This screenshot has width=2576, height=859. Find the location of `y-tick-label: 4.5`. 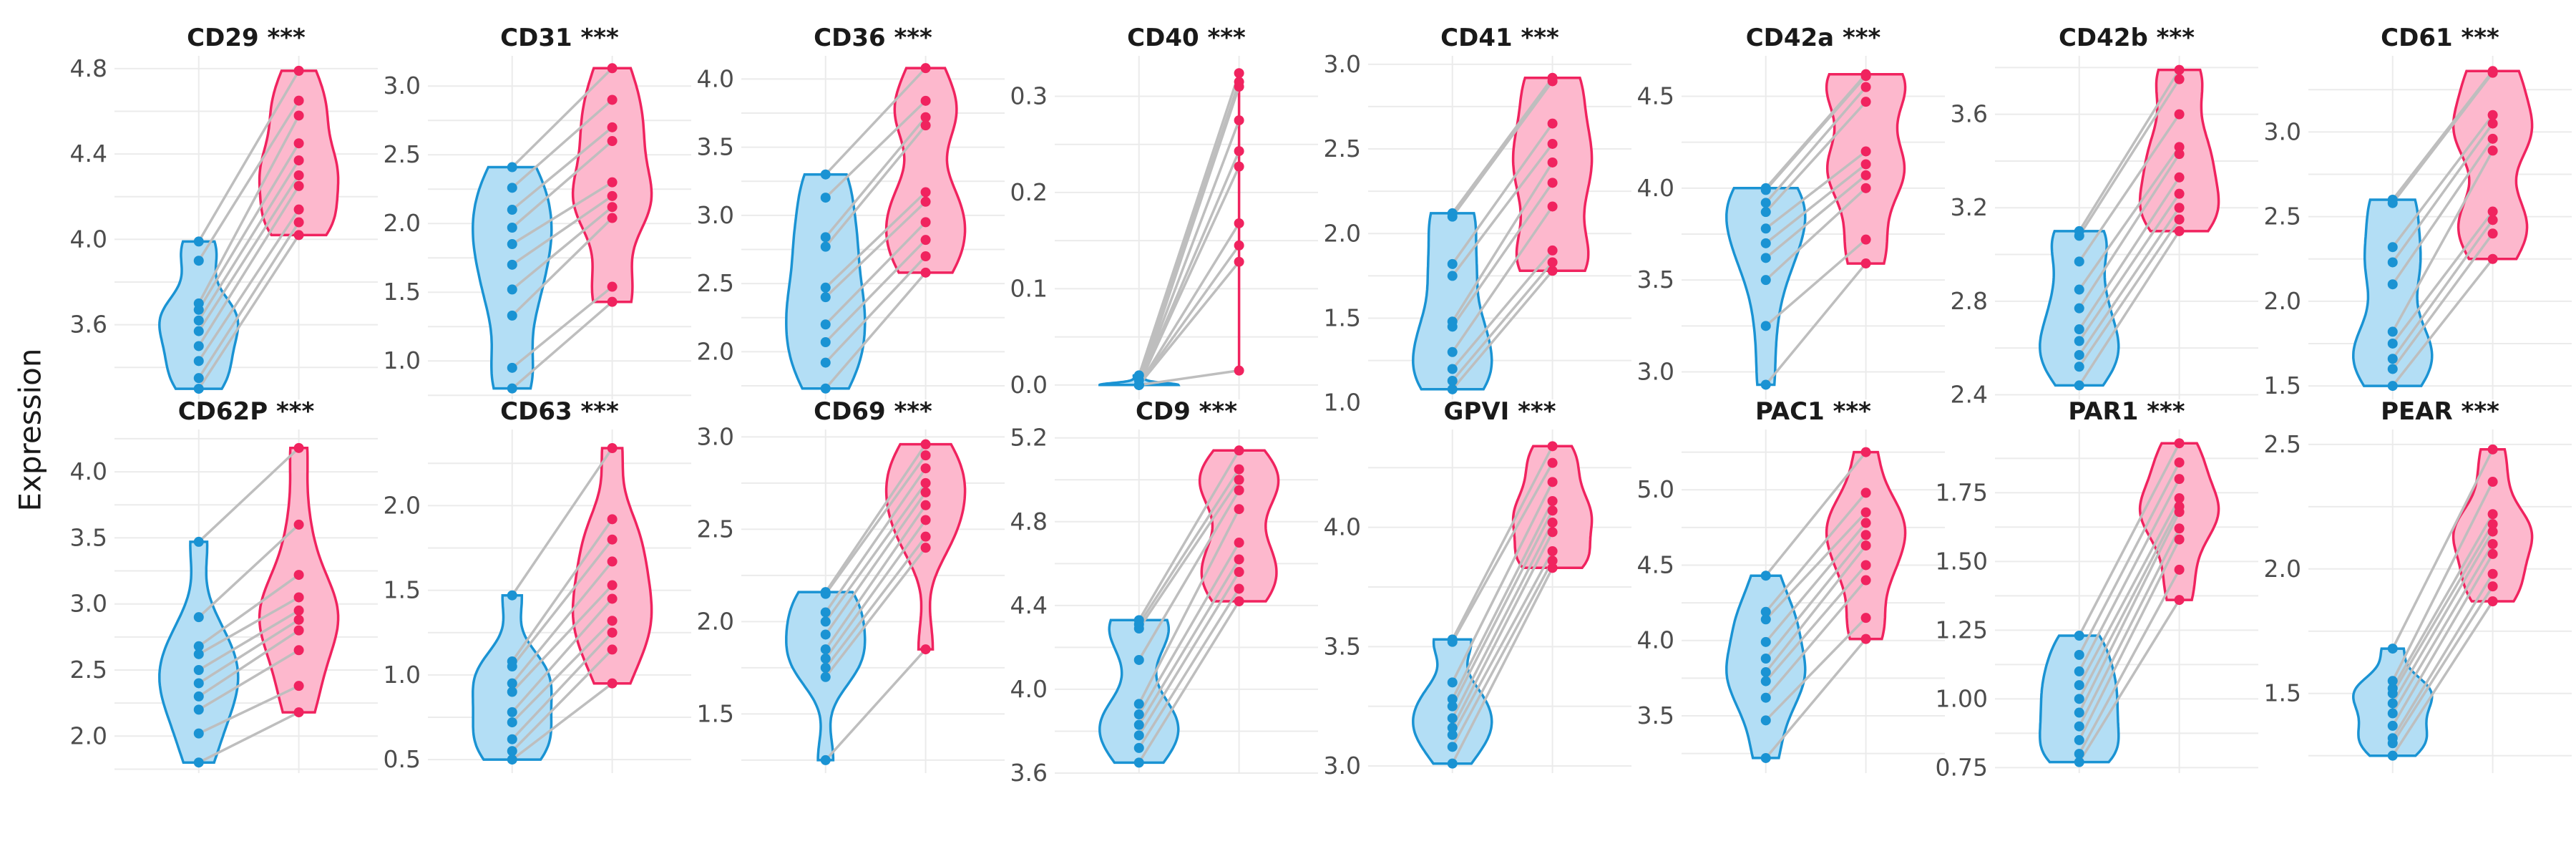

y-tick-label: 4.5 is located at coordinates (1655, 564).